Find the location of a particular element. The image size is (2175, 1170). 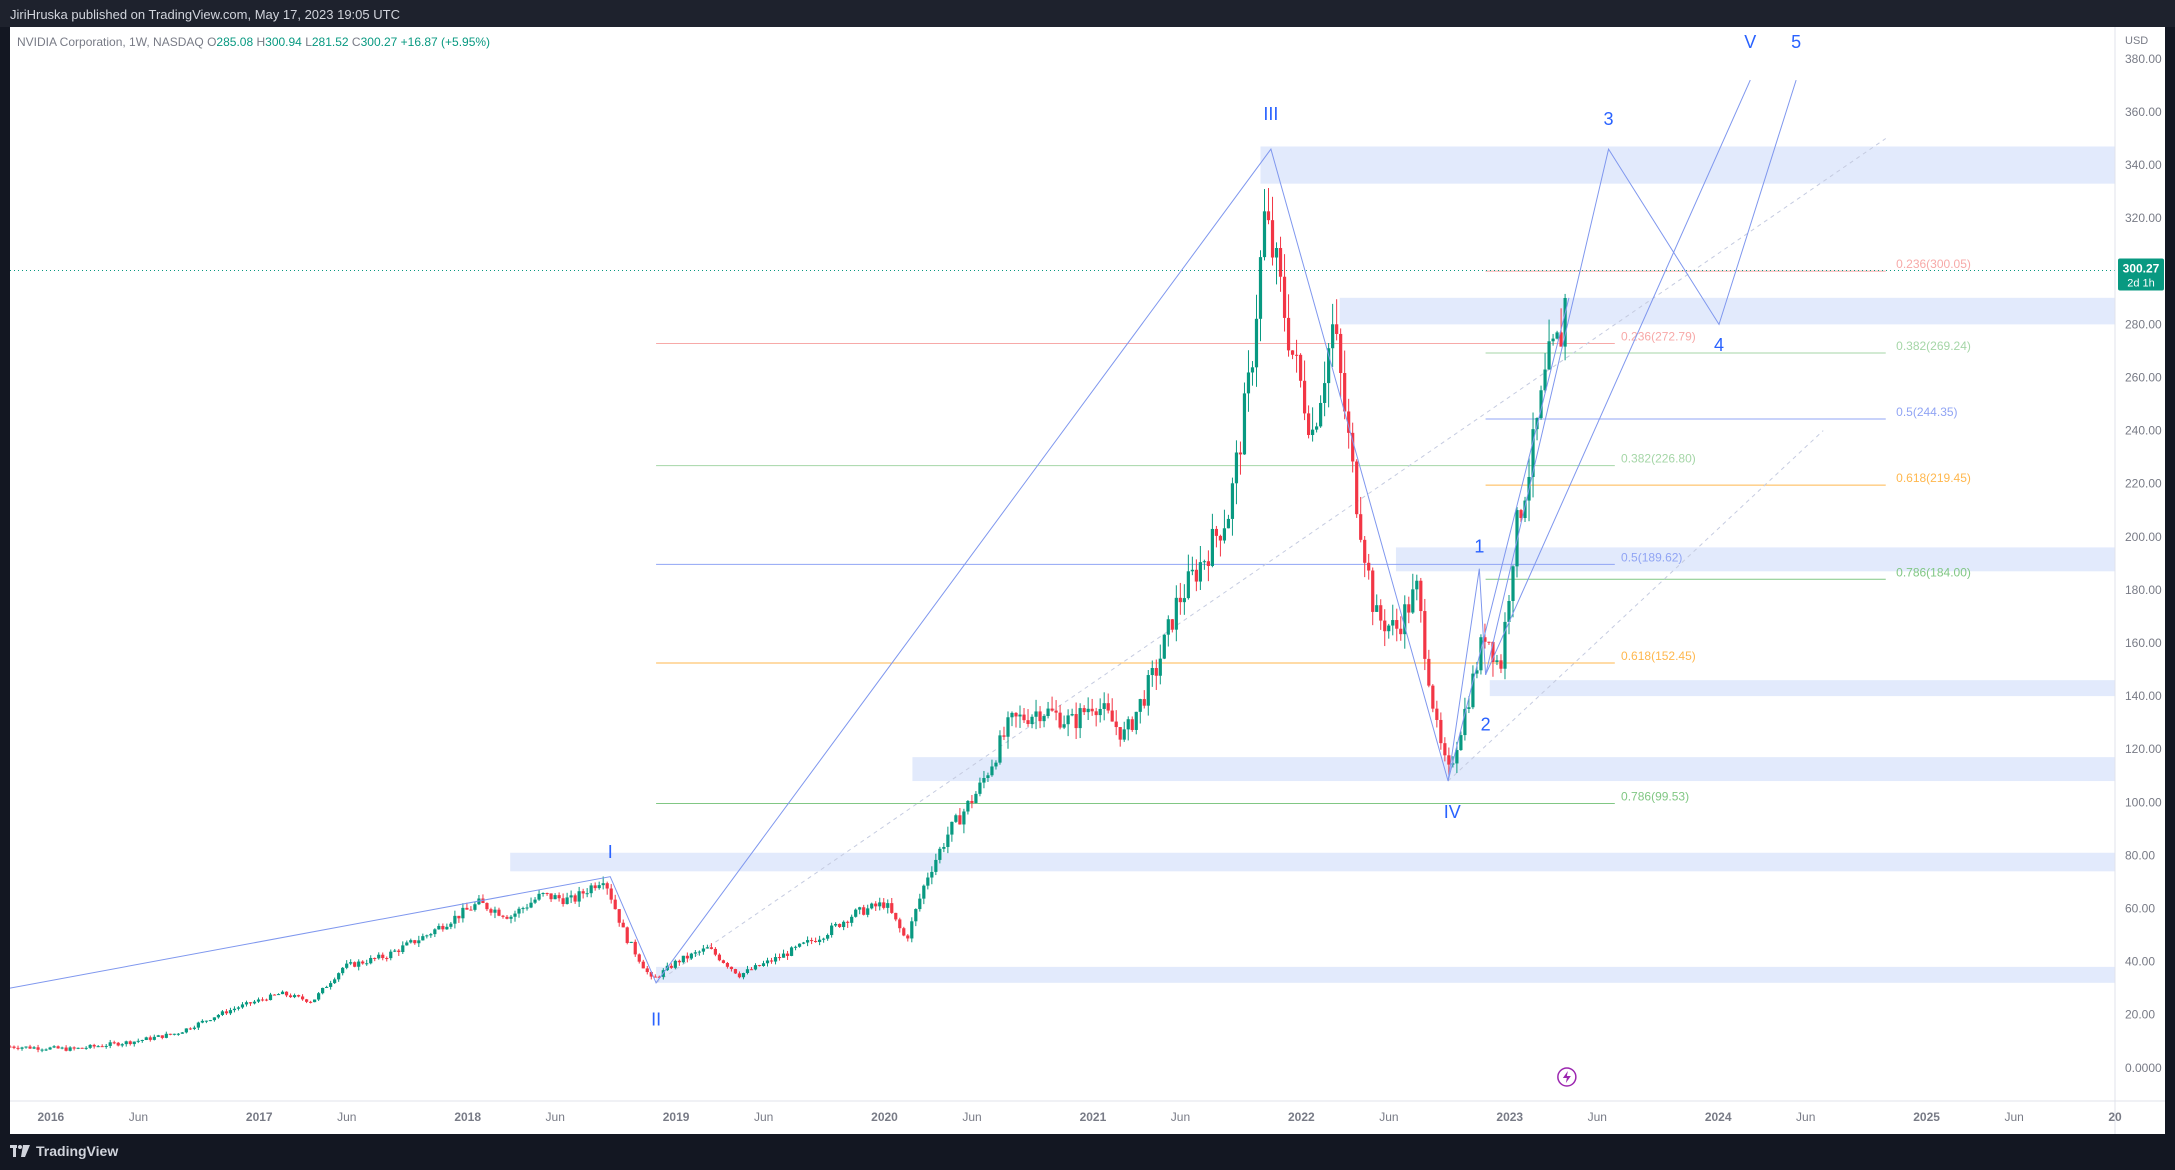

price-axis is located at coordinates (2140, 580).